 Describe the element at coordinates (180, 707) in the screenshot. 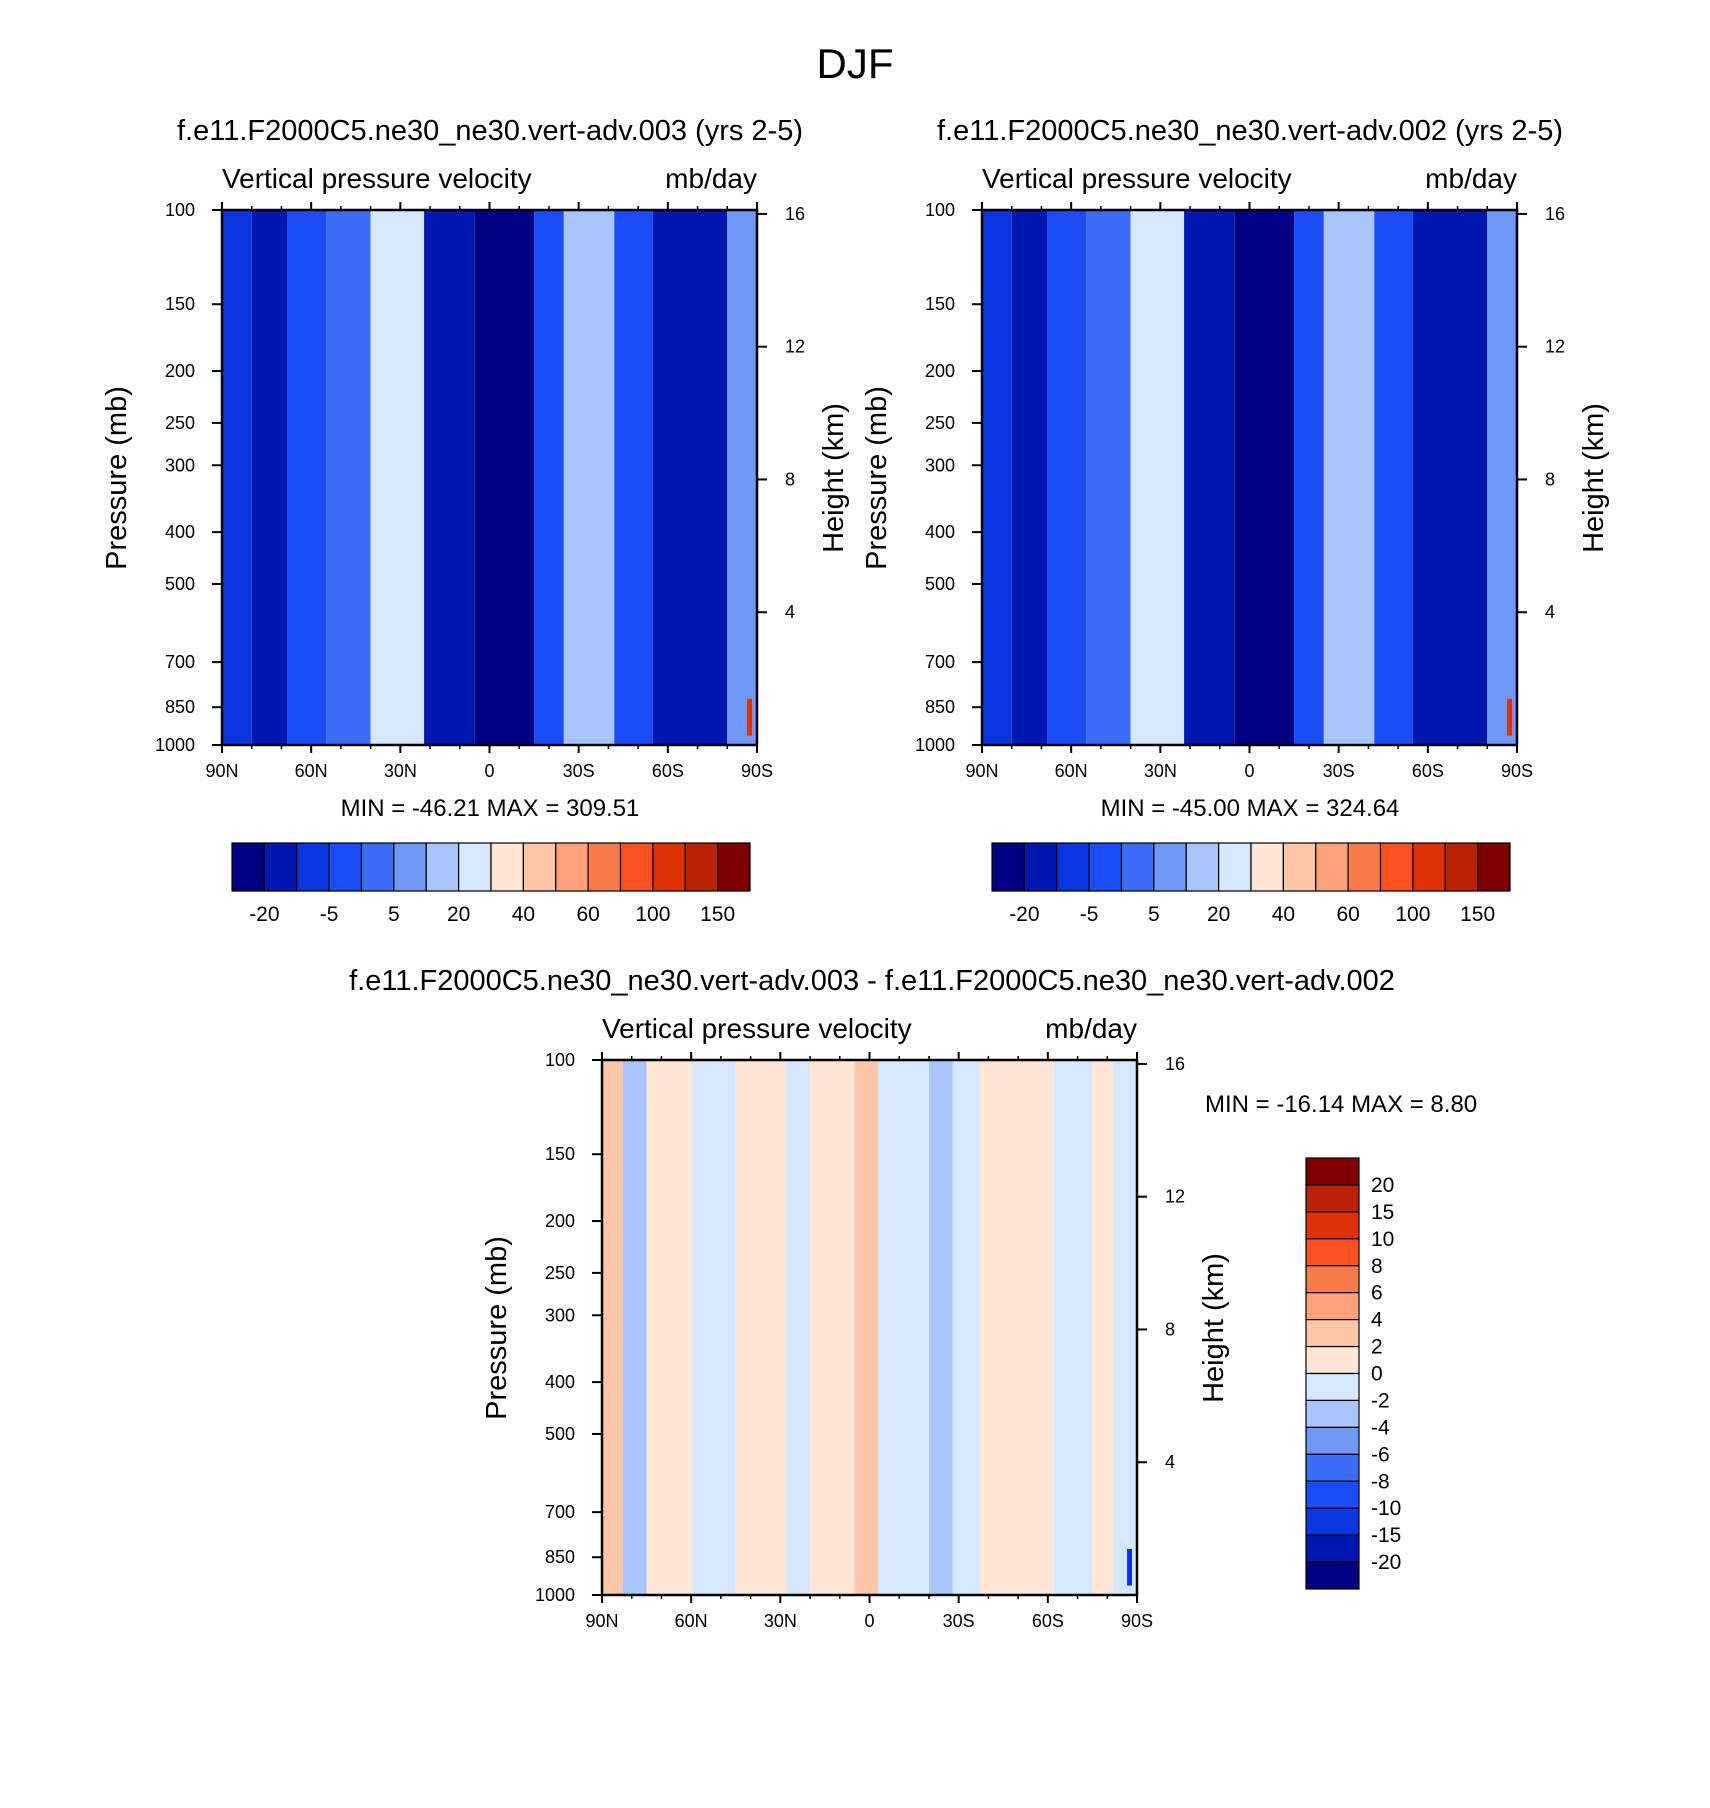

I see `y-tick-label: 850` at that location.